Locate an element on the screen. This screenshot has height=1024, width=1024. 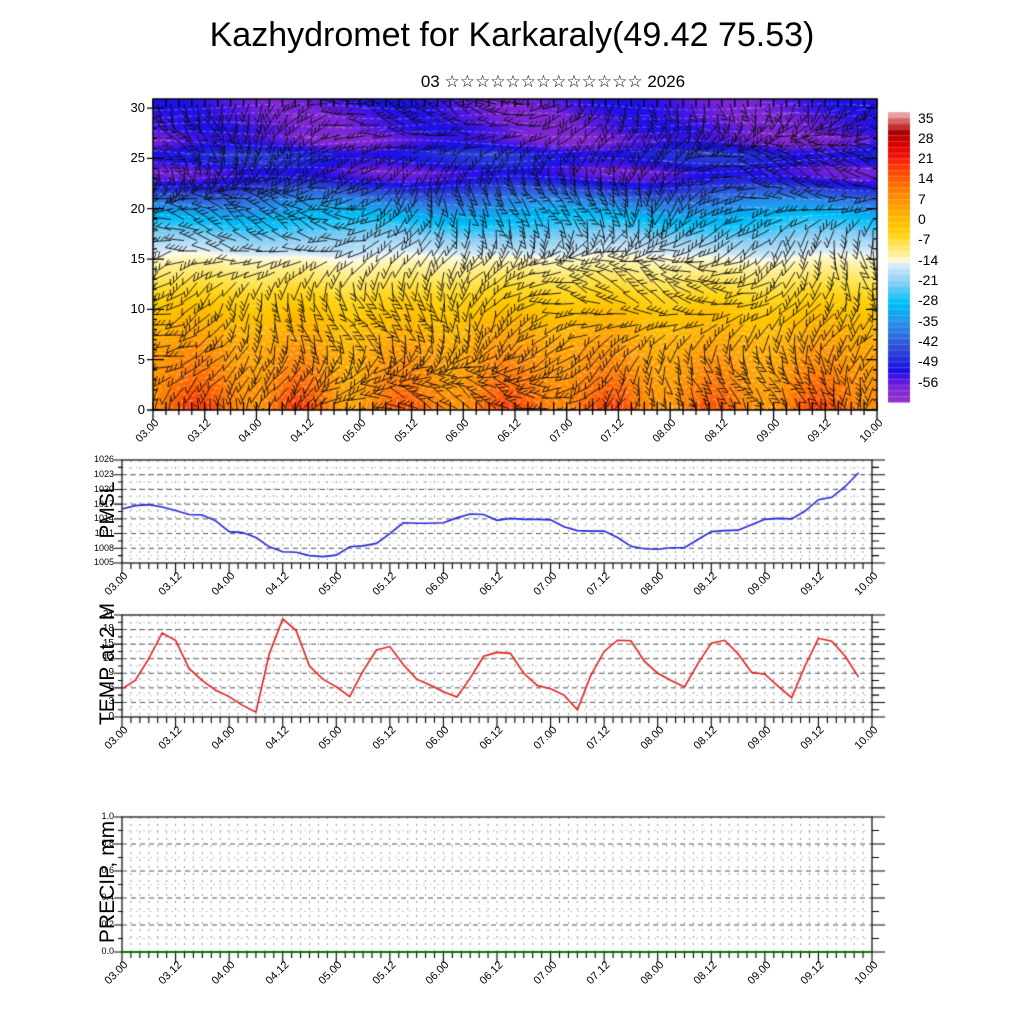
y-tick-label-pmsl: 1008 is located at coordinates (103, 547).